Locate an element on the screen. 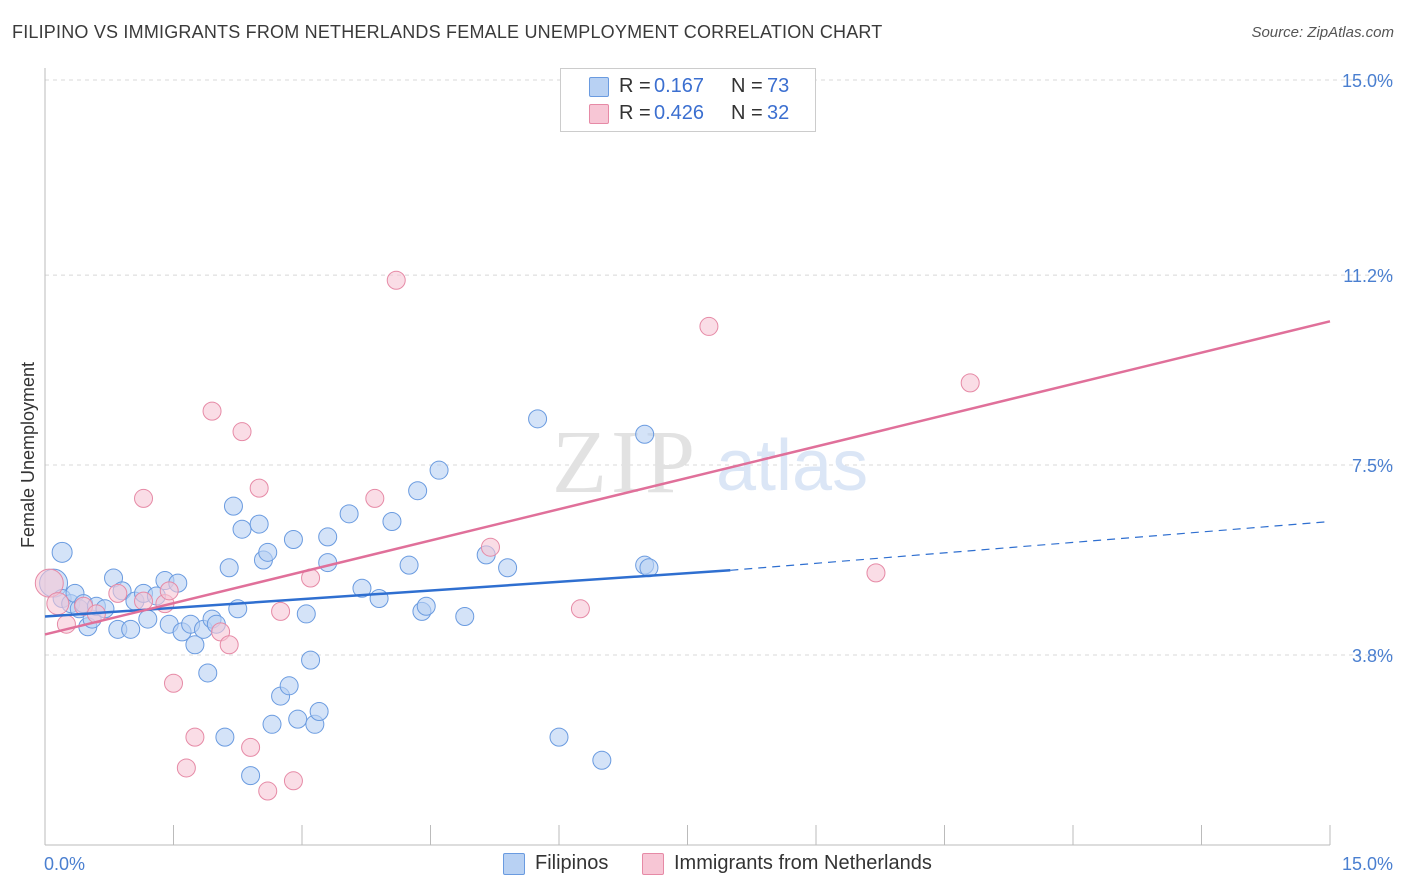  x-tick-label: 0.0% is located at coordinates (64, 864).